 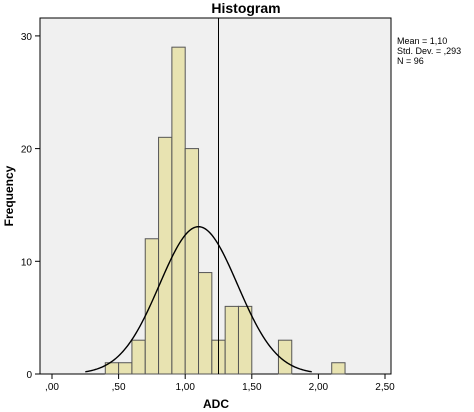 I want to click on x-tick-label: ,50, so click(x=119, y=387).